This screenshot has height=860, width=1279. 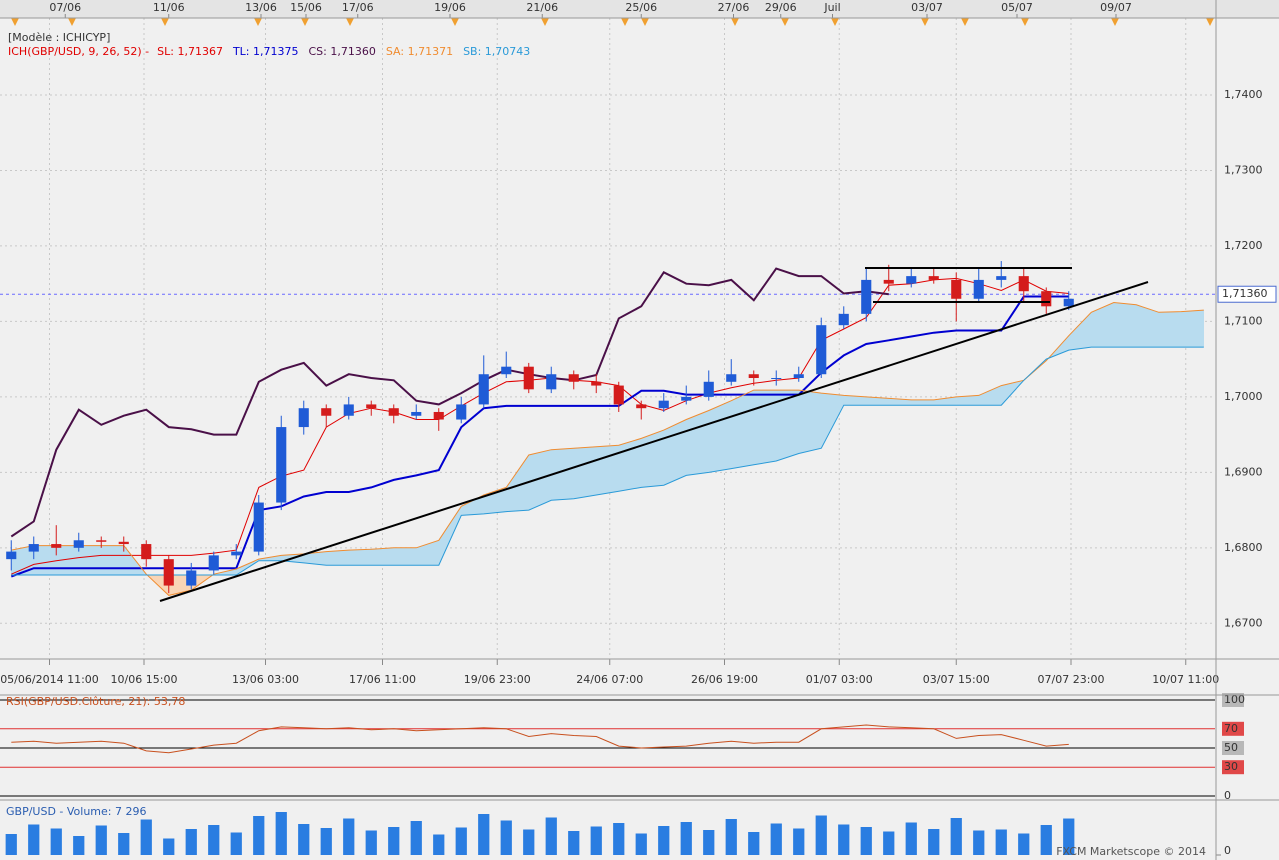 I want to click on top-axis-band, so click(x=639, y=9).